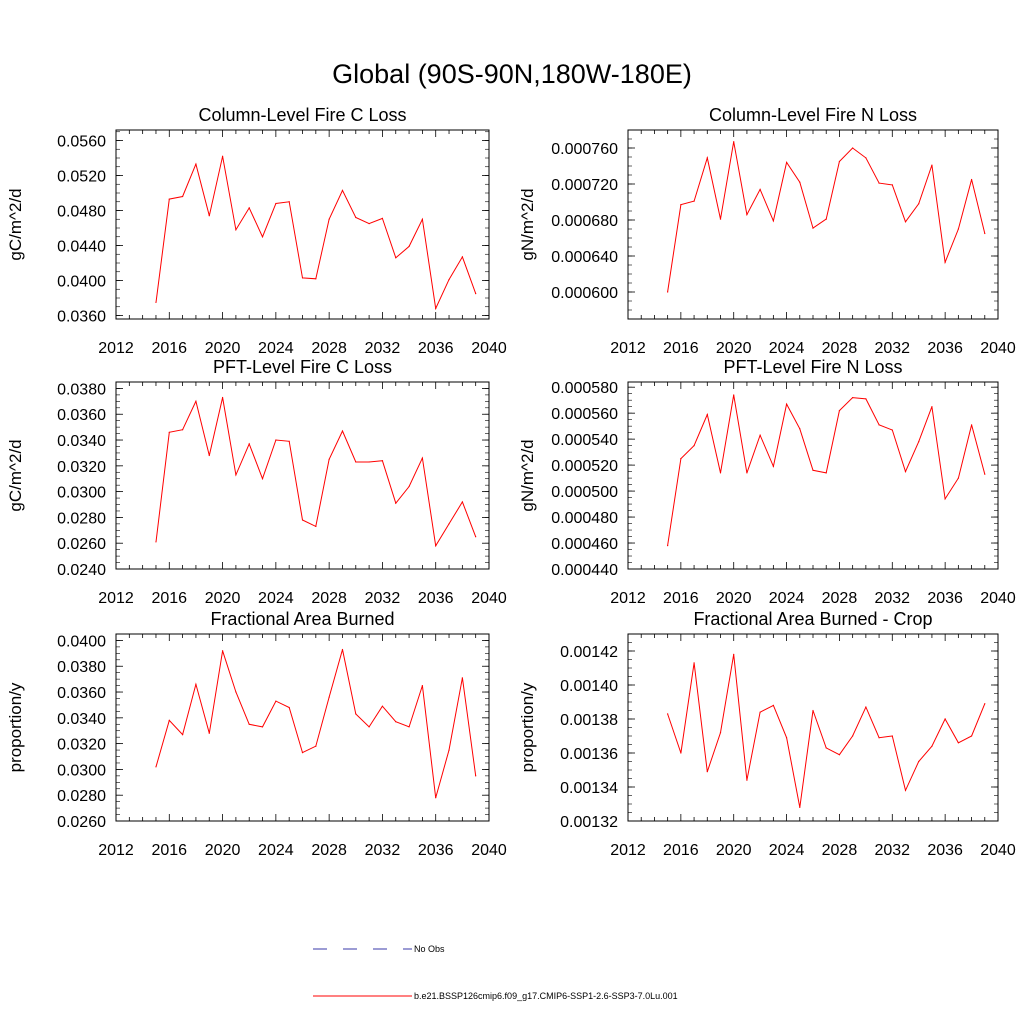 The image size is (1024, 1024). Describe the element at coordinates (584, 388) in the screenshot. I see `y-tick-label: 0.000580` at that location.